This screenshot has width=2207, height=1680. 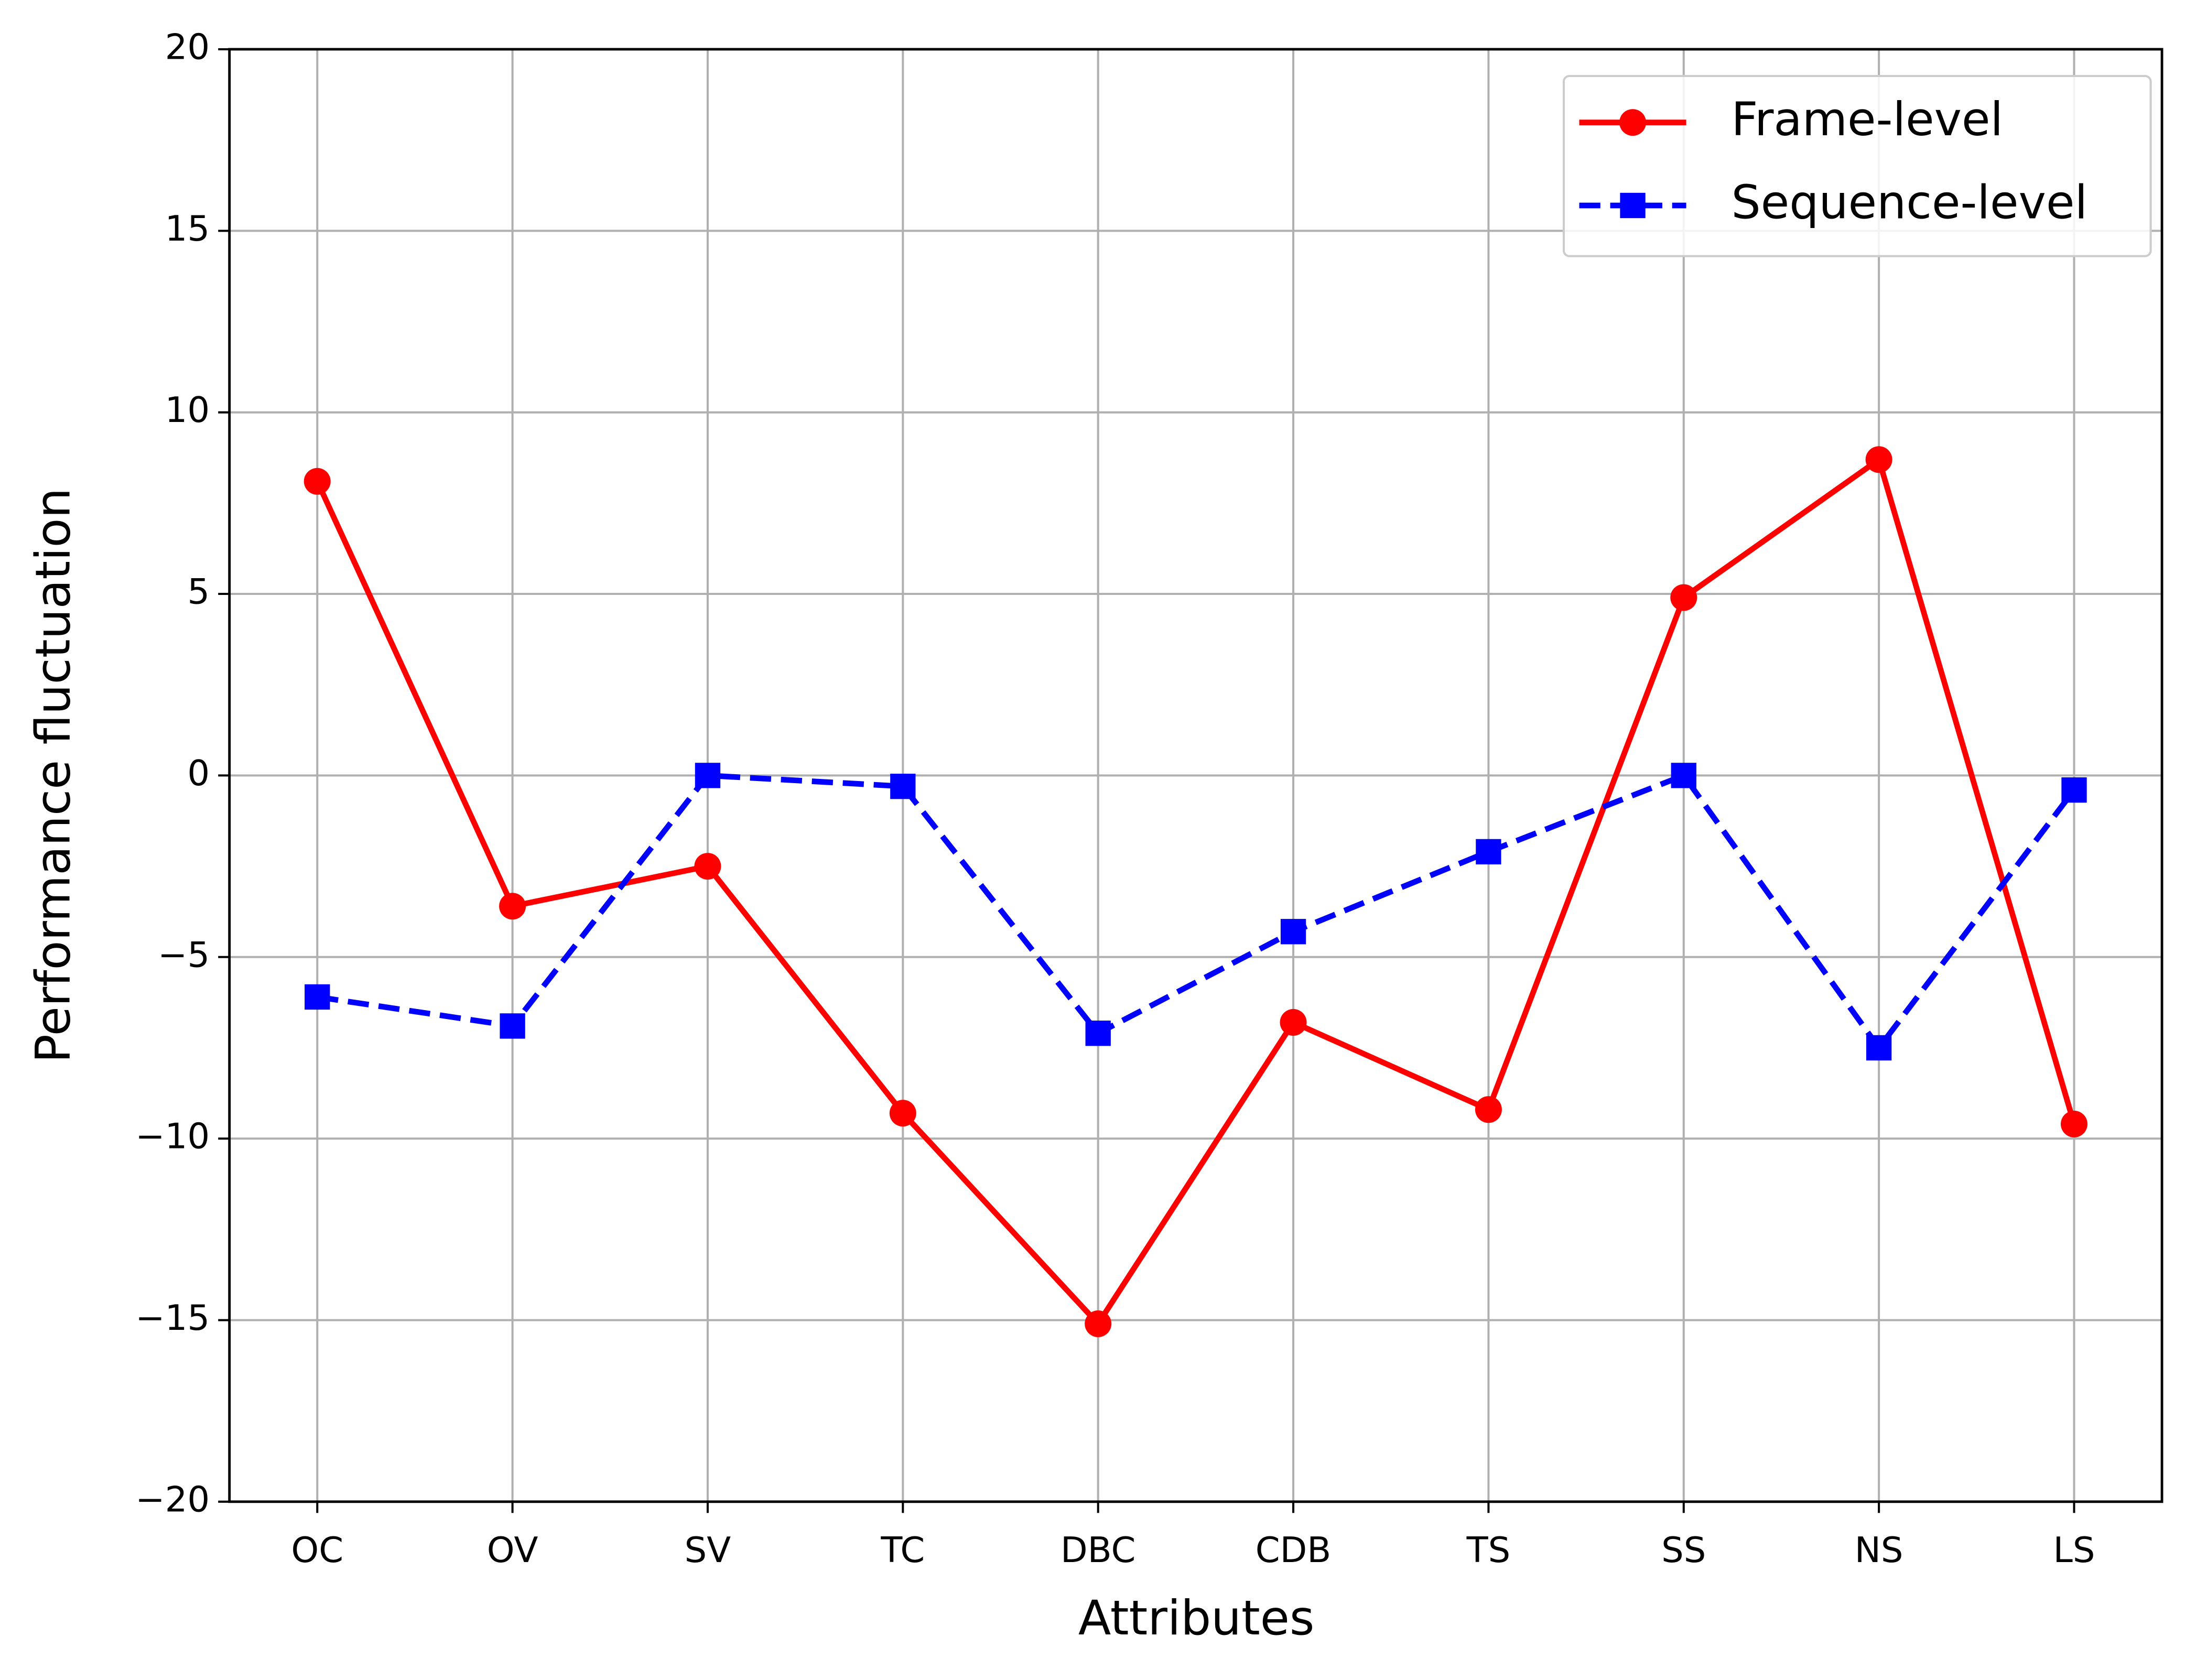 I want to click on y-tick-label: 10, so click(x=187, y=409).